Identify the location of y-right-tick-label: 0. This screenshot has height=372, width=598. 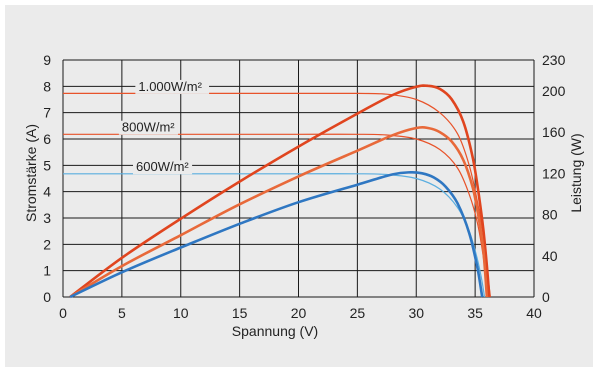
(546, 297).